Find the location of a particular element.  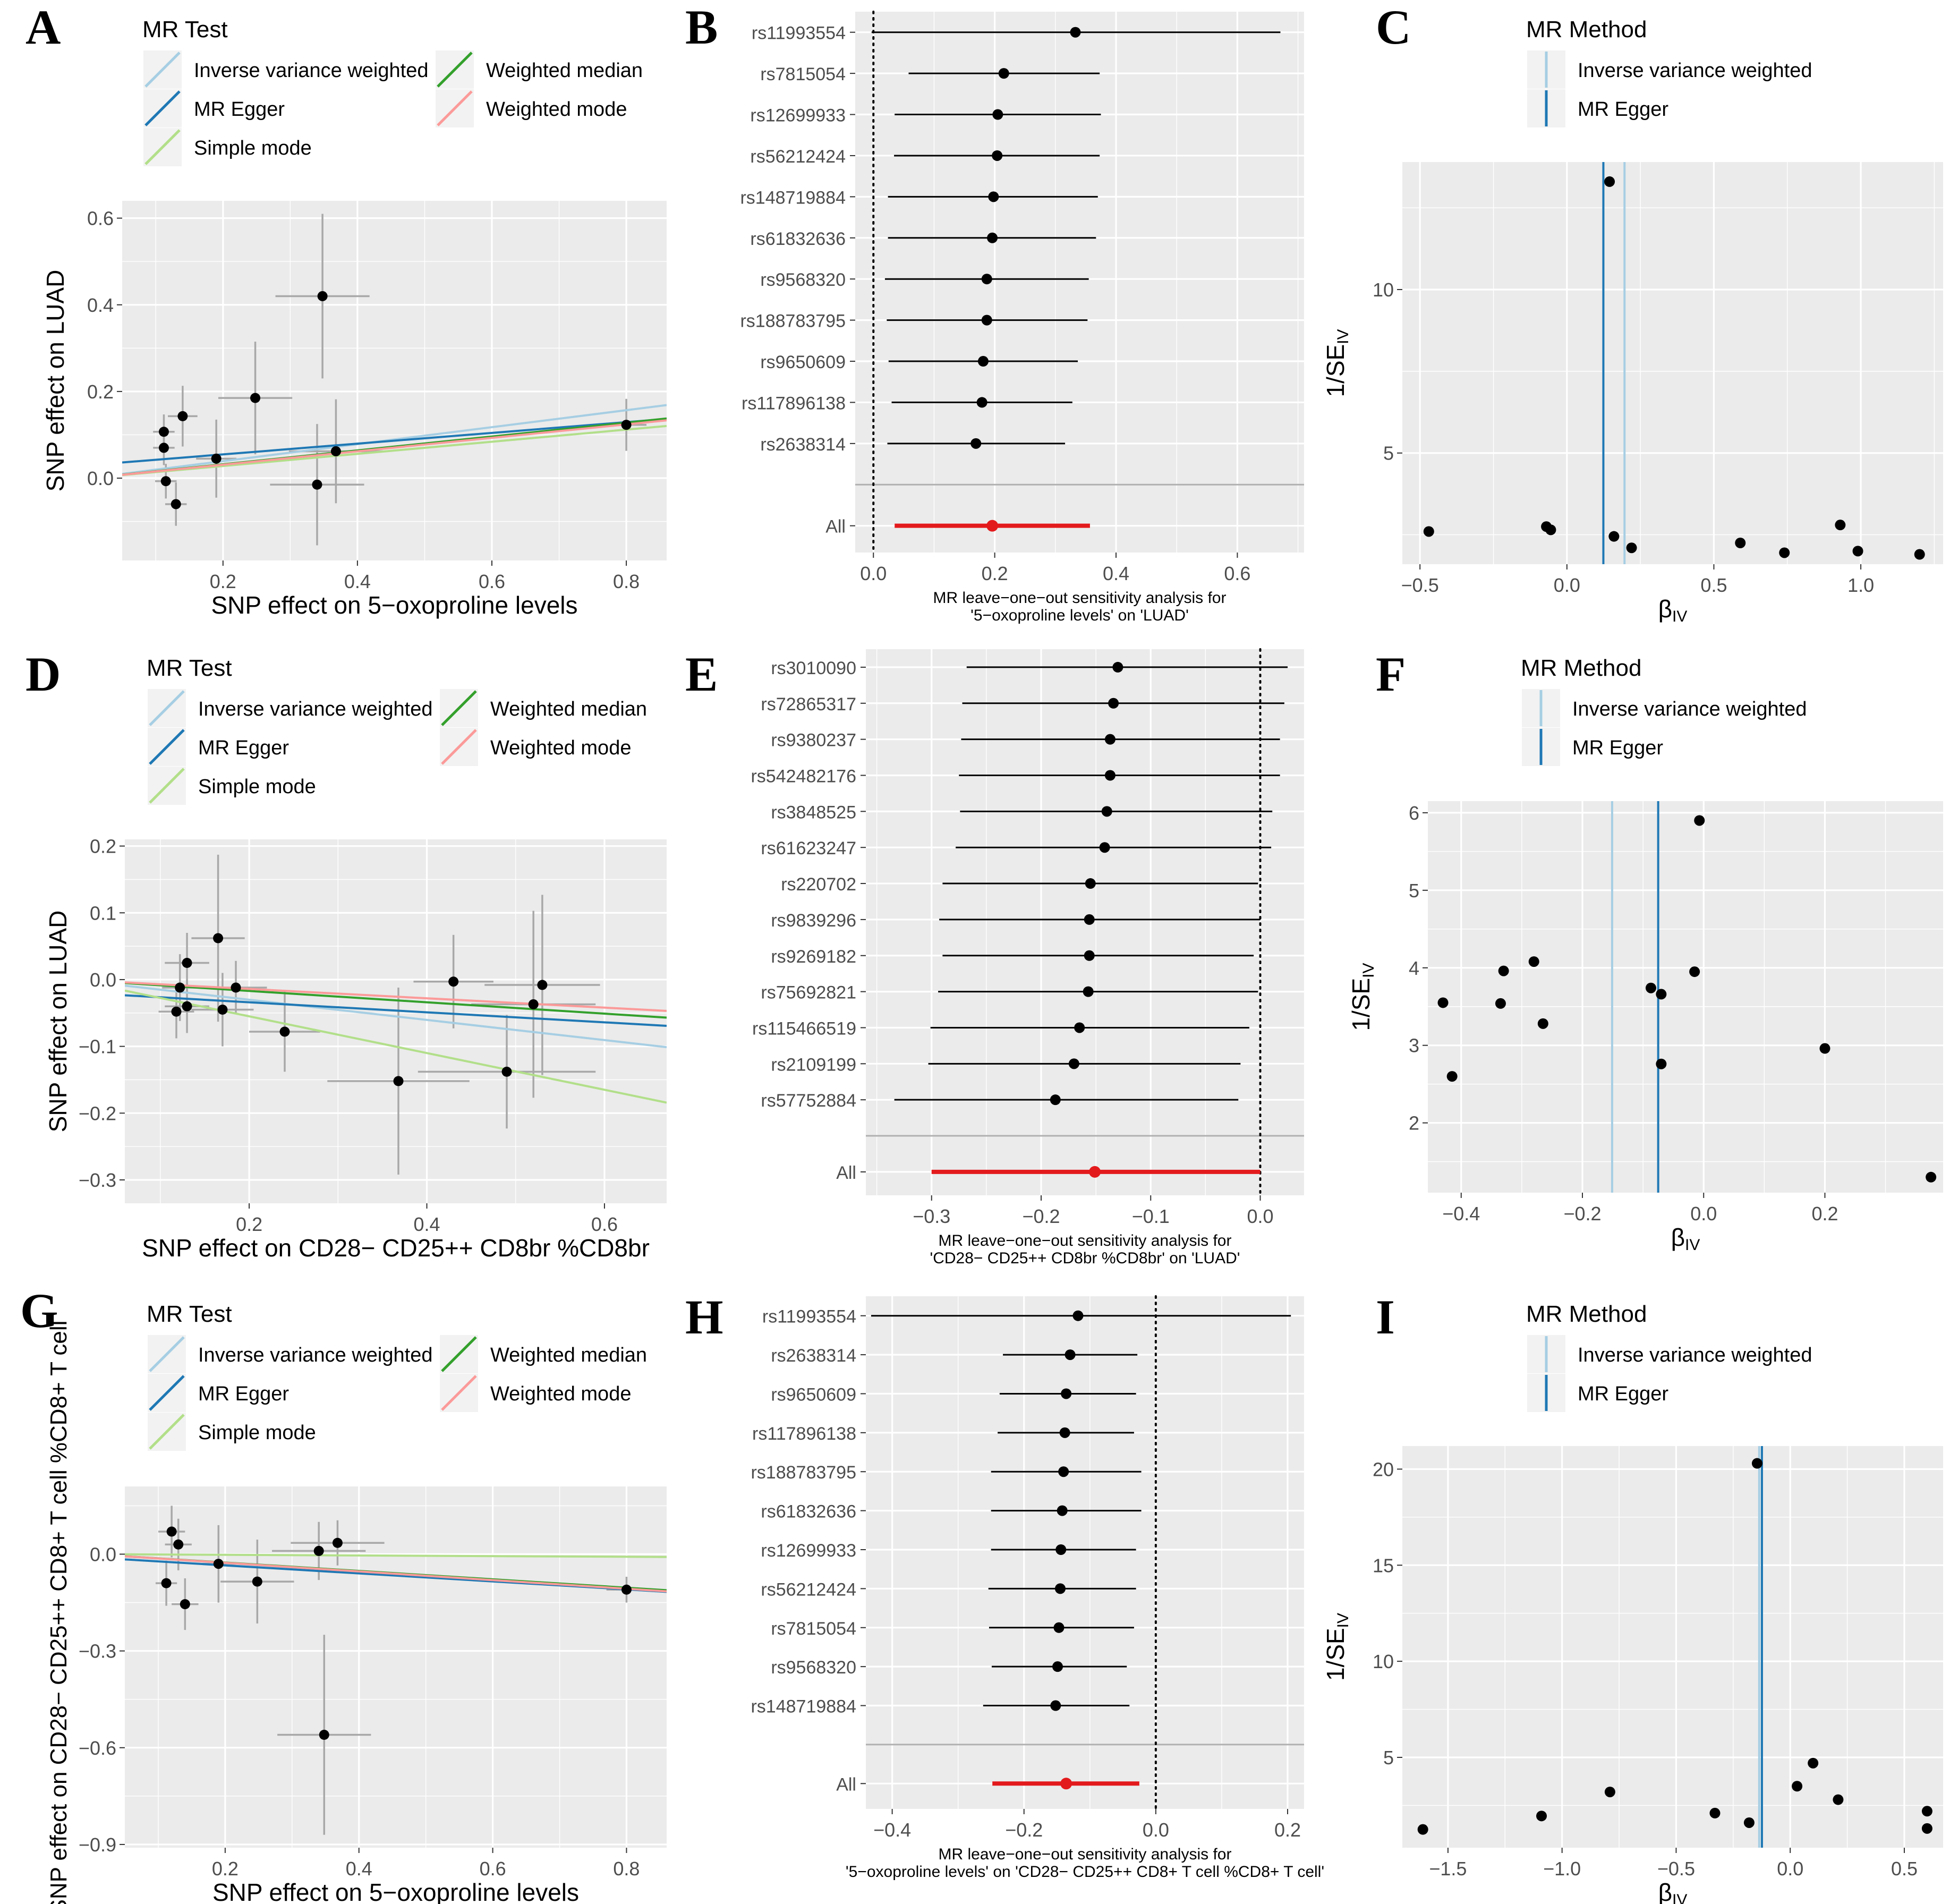

snp-label: rs188783795 is located at coordinates (793, 321).